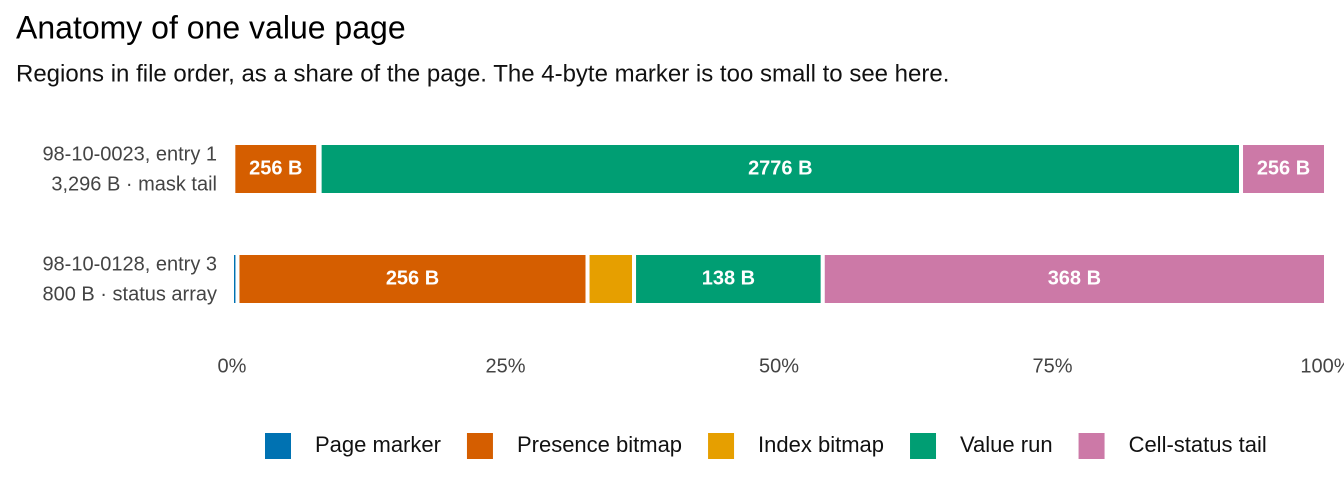 The height and width of the screenshot is (499, 1344). Describe the element at coordinates (779, 366) in the screenshot. I see `x-tick-label: 50%` at that location.